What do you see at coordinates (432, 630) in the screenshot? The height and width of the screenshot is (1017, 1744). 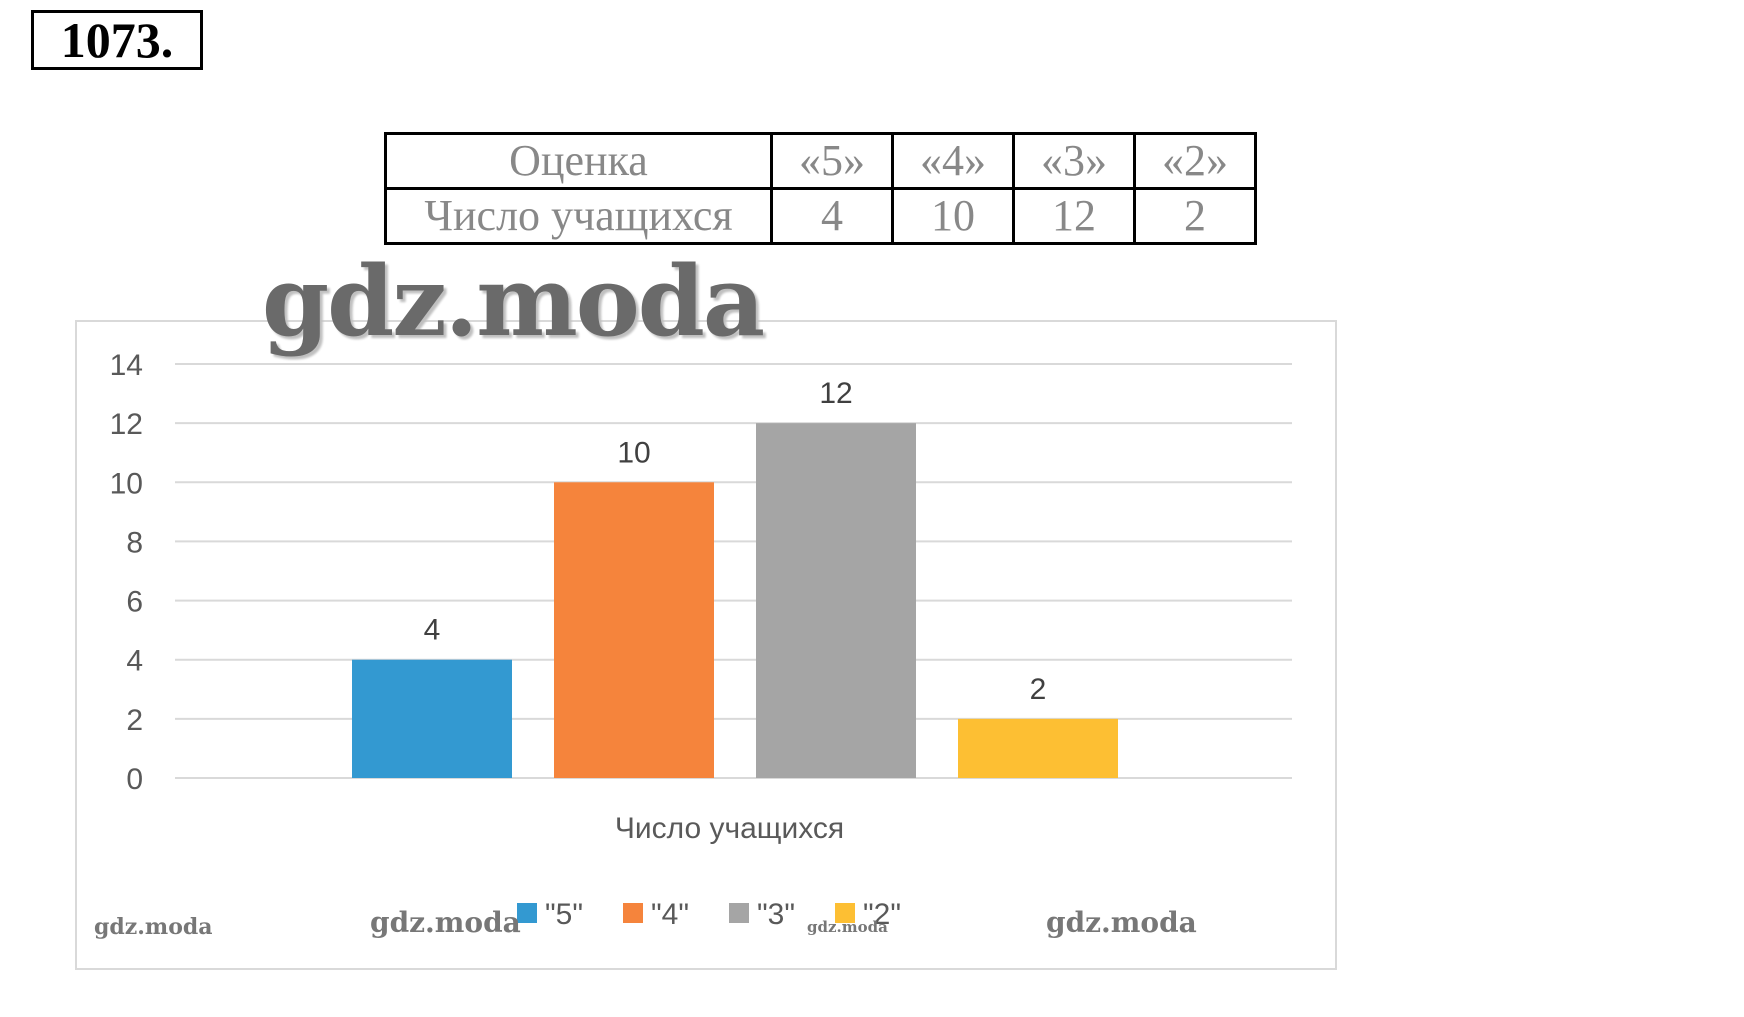 I see `data-label: 4` at bounding box center [432, 630].